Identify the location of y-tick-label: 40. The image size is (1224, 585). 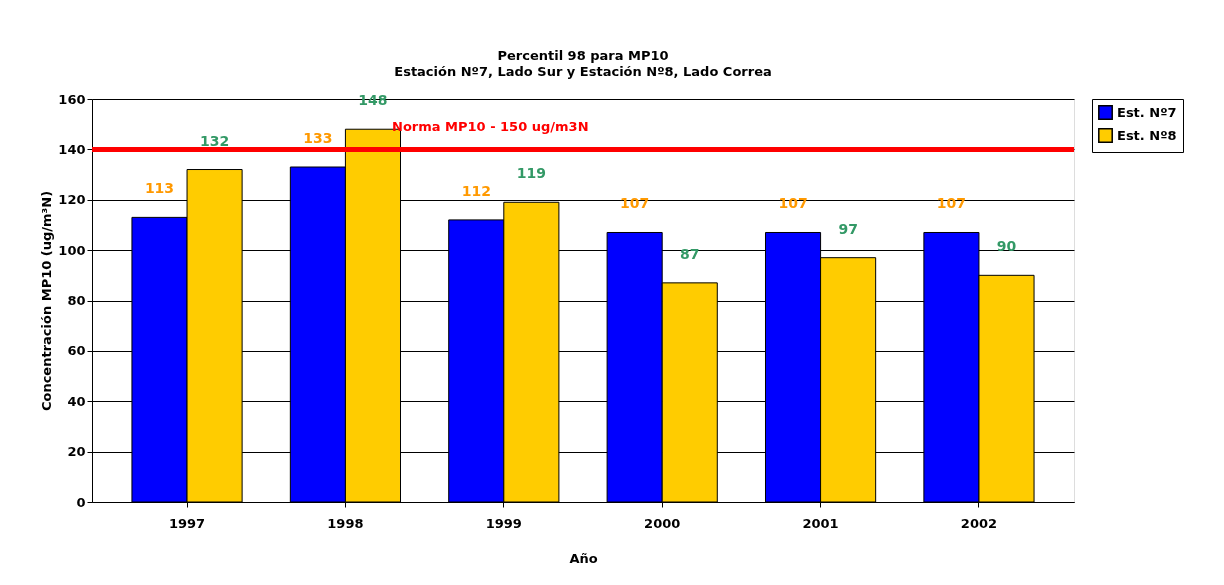
(76, 401).